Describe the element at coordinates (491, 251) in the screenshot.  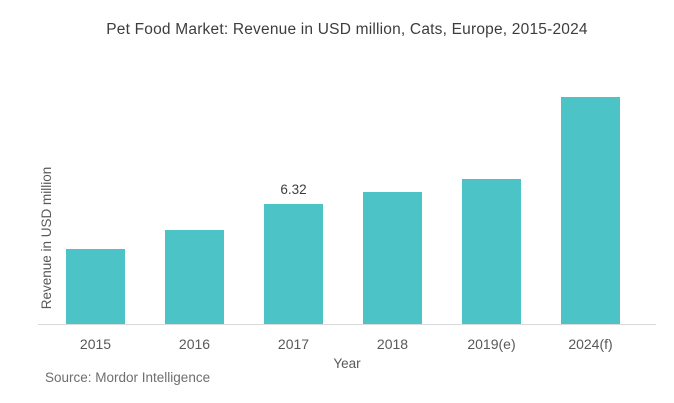
I see `bar-2019(e)` at that location.